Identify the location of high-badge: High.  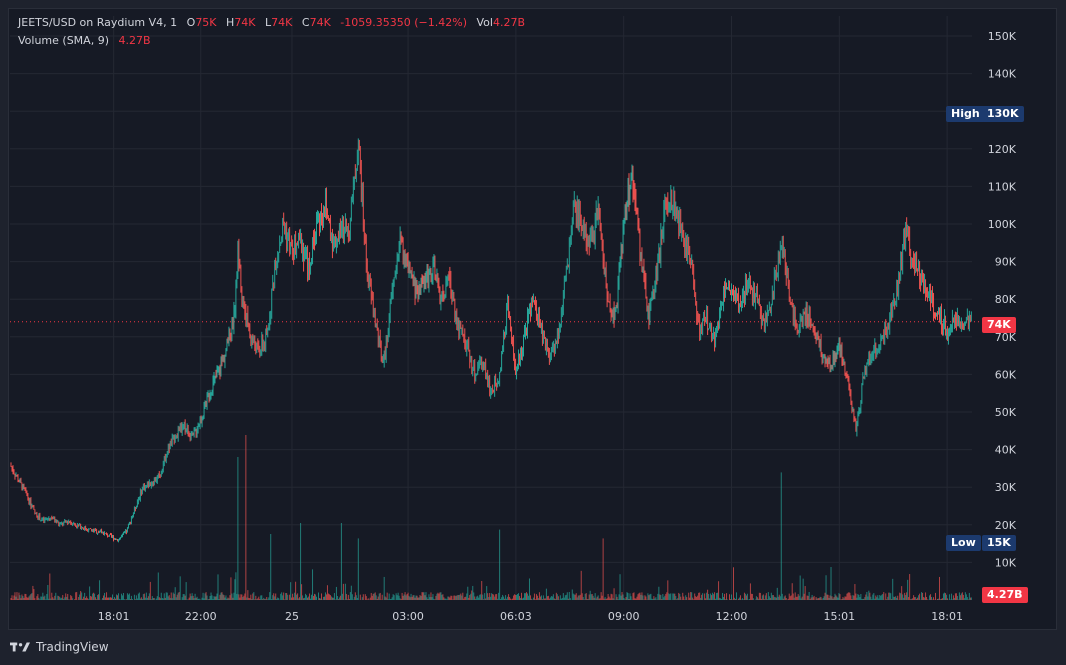
(965, 114).